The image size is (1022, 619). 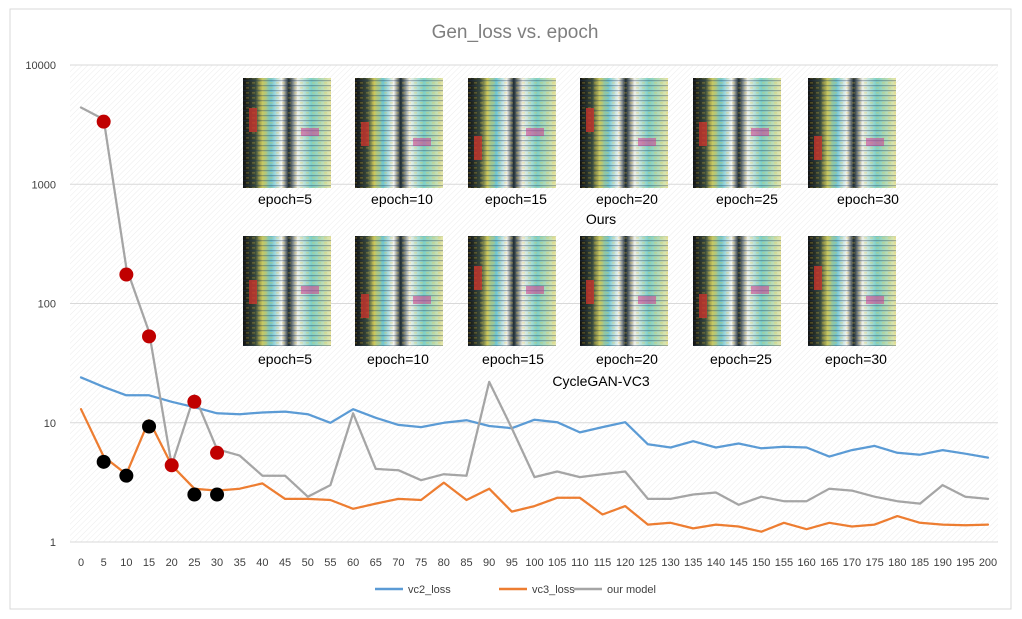 What do you see at coordinates (466, 563) in the screenshot?
I see `x-tick-label: 85` at bounding box center [466, 563].